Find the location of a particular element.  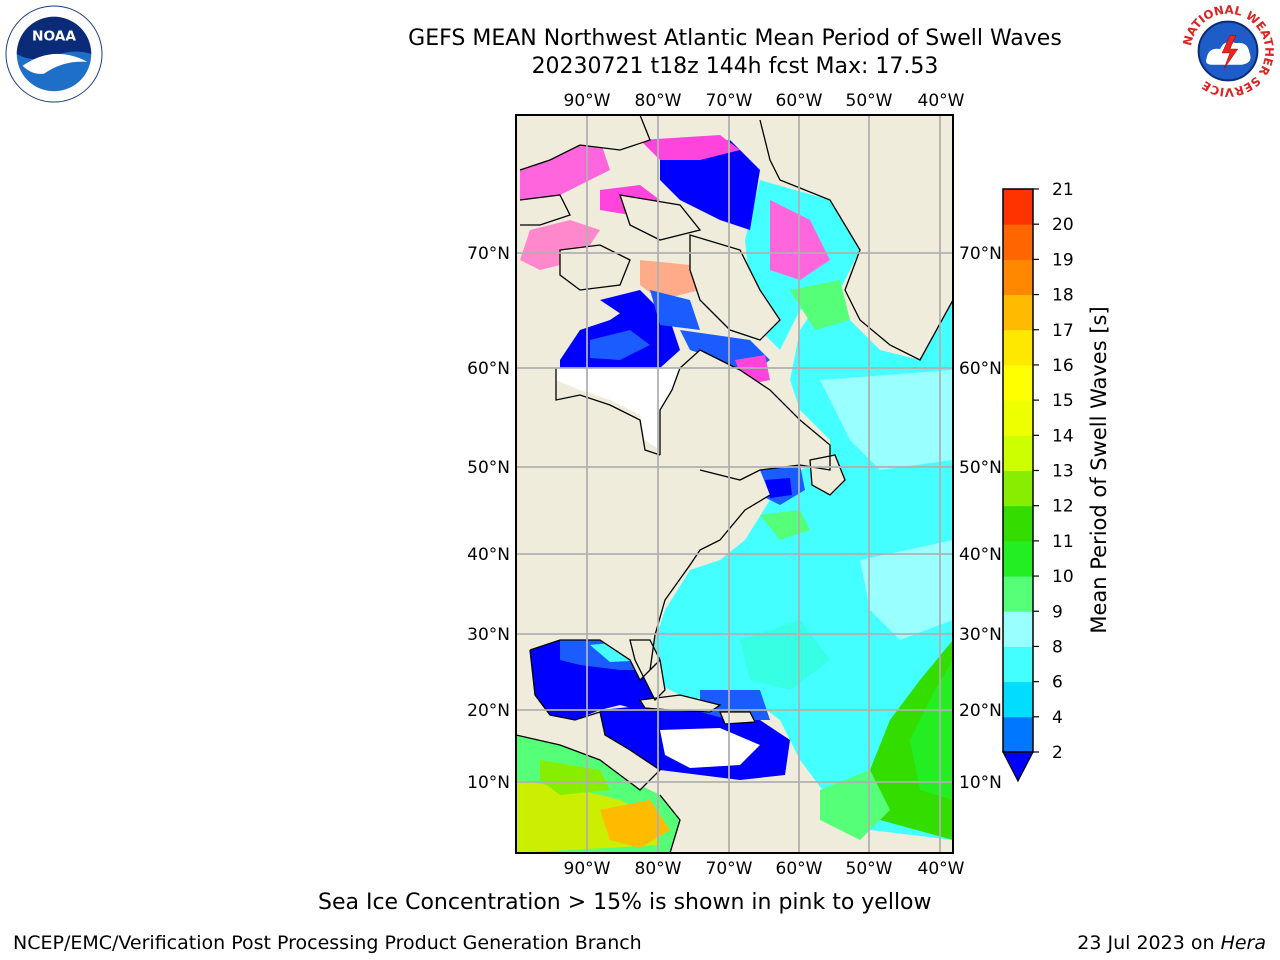

colorbar-tick-label: 14 is located at coordinates (1063, 436).